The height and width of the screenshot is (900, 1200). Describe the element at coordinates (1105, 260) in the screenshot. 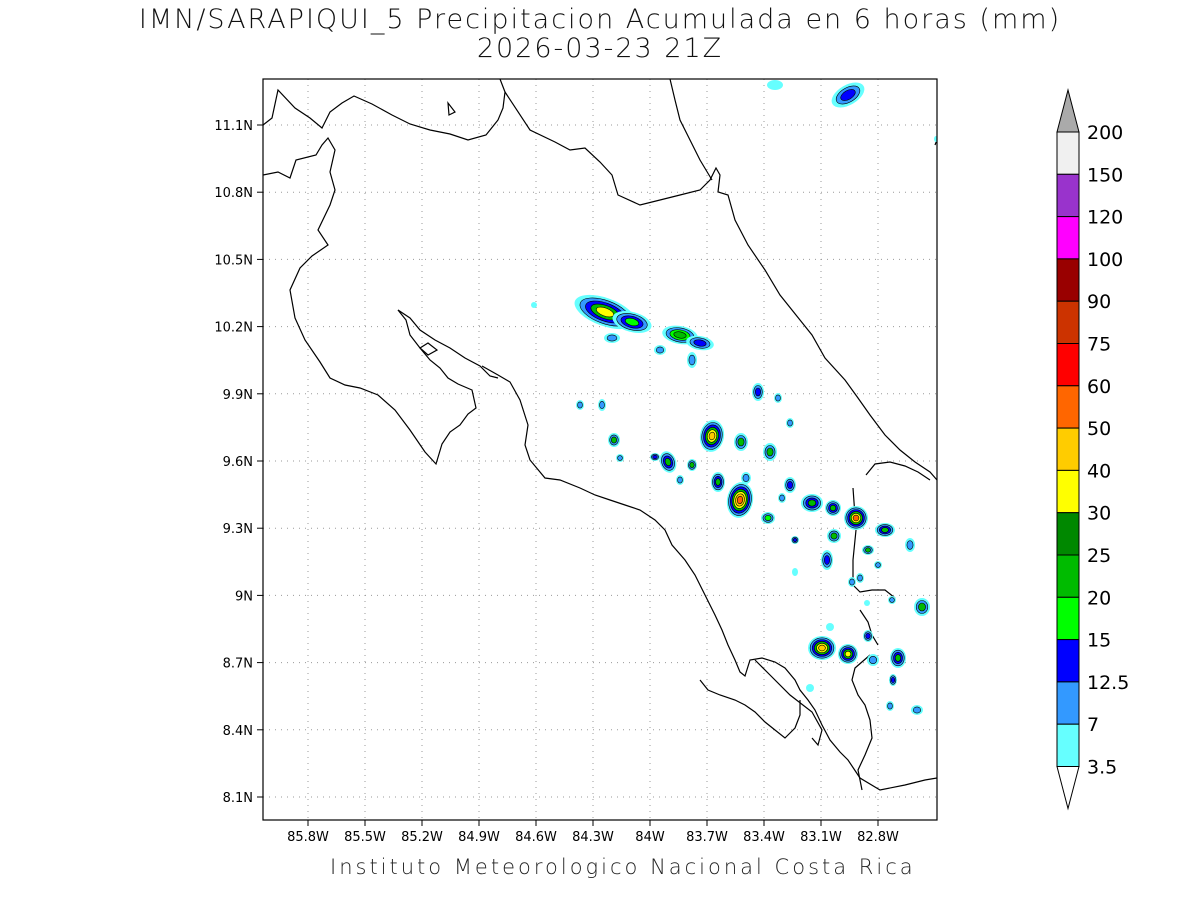

I see `colorbar-label: 100` at that location.